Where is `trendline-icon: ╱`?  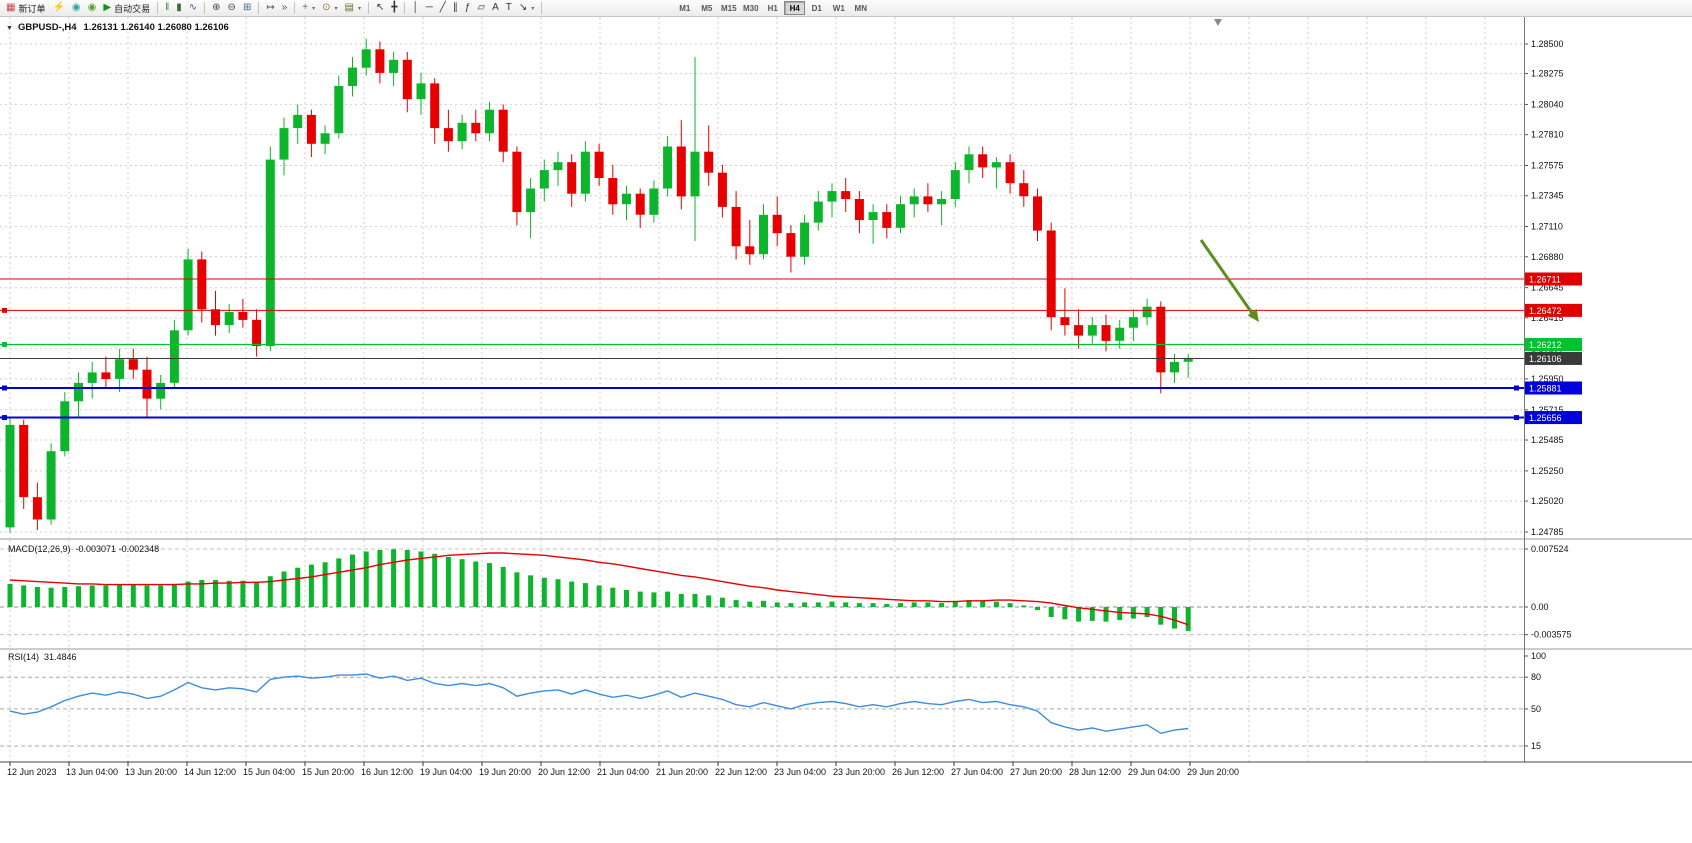 trendline-icon: ╱ is located at coordinates (443, 8).